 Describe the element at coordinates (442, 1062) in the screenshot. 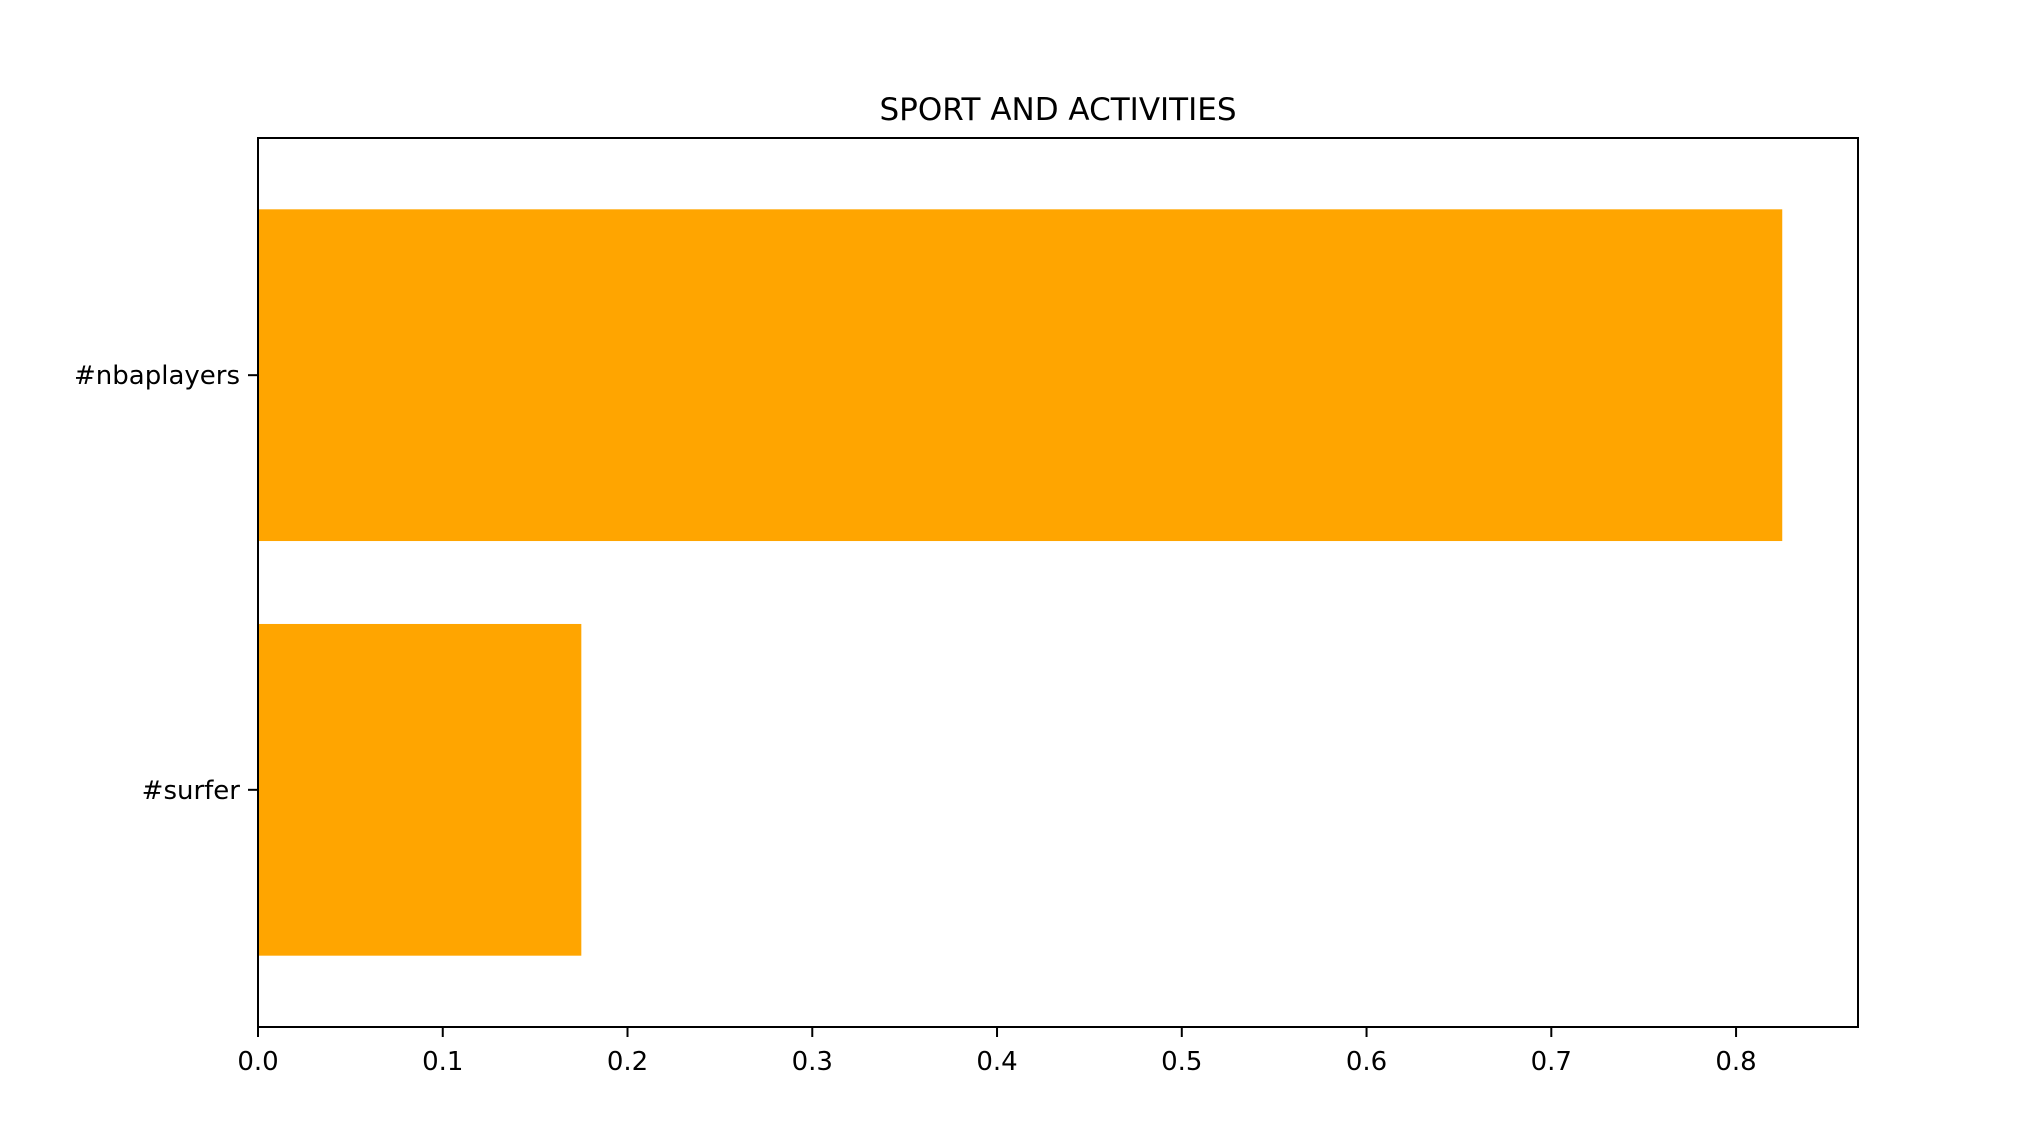

I see `x-tick-label: 0.1` at that location.